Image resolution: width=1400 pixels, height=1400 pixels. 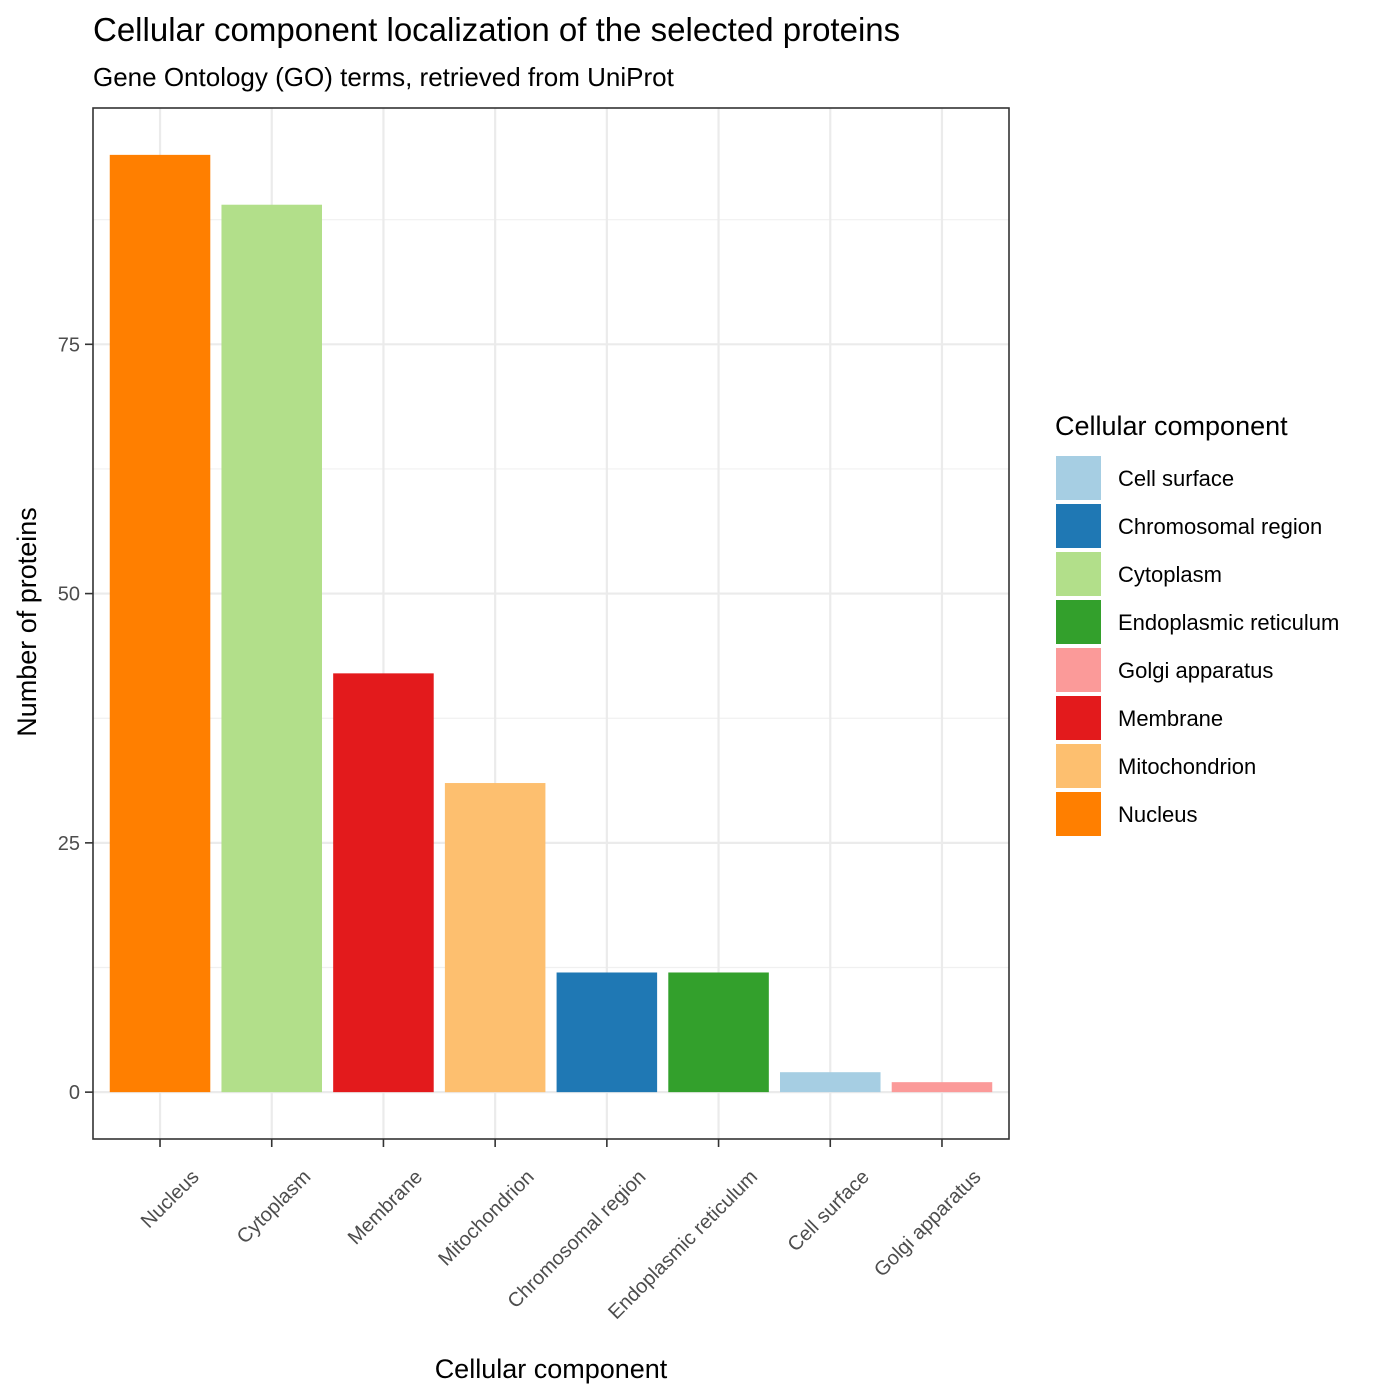 I want to click on bar-golgi-apparatus, so click(x=942, y=1087).